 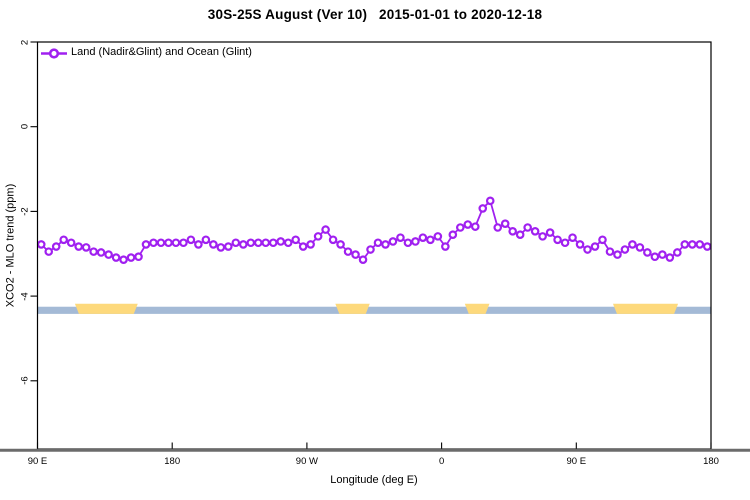 What do you see at coordinates (374, 308) in the screenshot?
I see `land-ocean-band` at bounding box center [374, 308].